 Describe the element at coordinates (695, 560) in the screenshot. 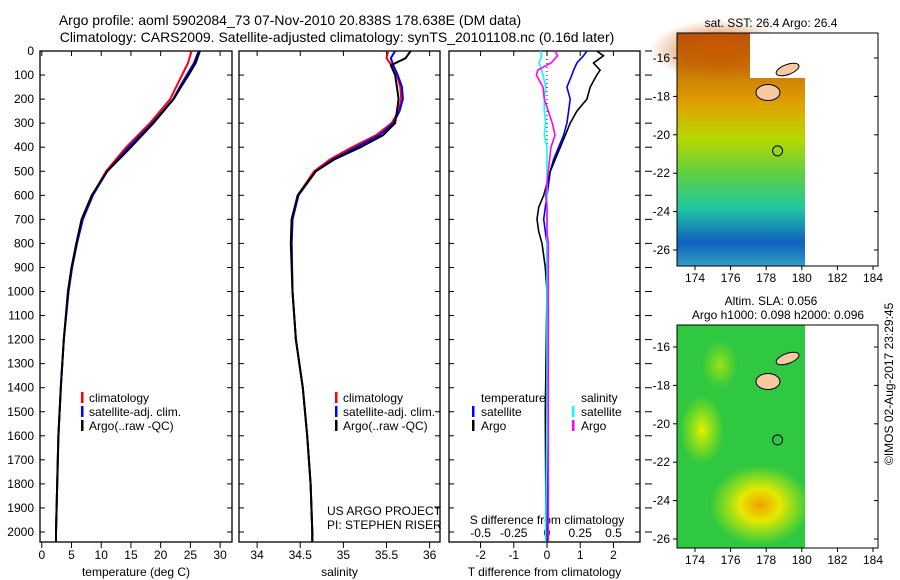

I see `lon-tick-label: 174` at that location.